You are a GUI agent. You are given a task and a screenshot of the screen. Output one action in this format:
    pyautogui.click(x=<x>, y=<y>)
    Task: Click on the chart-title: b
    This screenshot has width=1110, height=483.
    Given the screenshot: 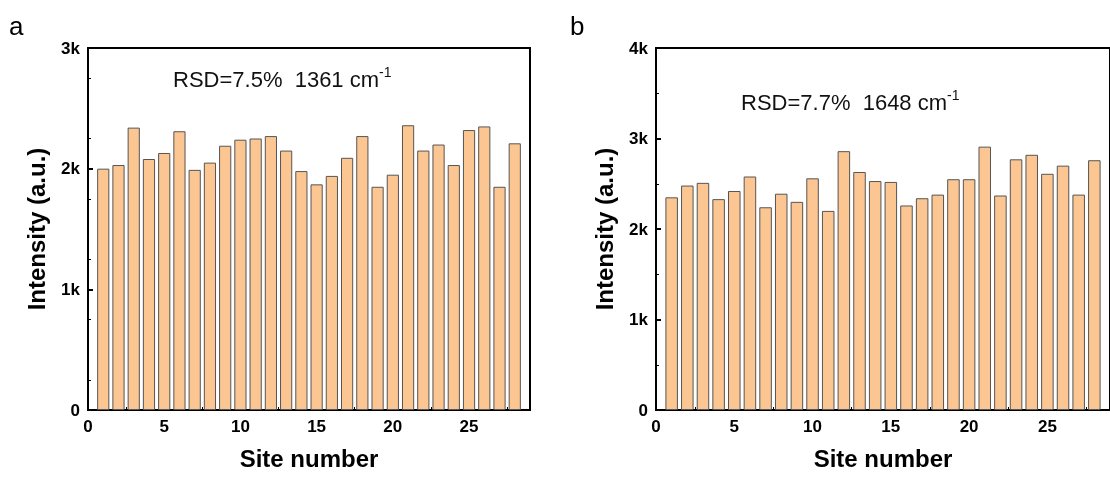 What is the action you would take?
    pyautogui.click(x=577, y=26)
    